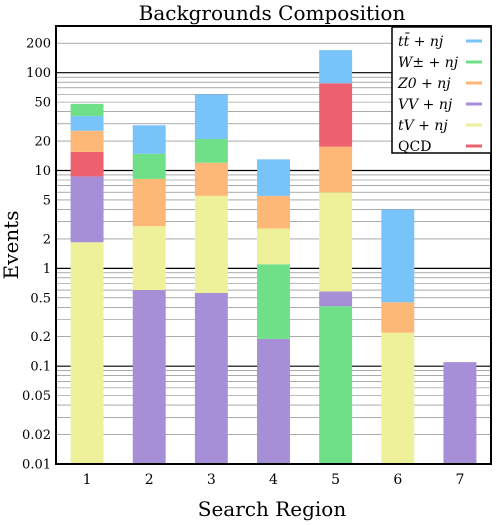  Describe the element at coordinates (149, 480) in the screenshot. I see `x-tick-label: 2` at that location.